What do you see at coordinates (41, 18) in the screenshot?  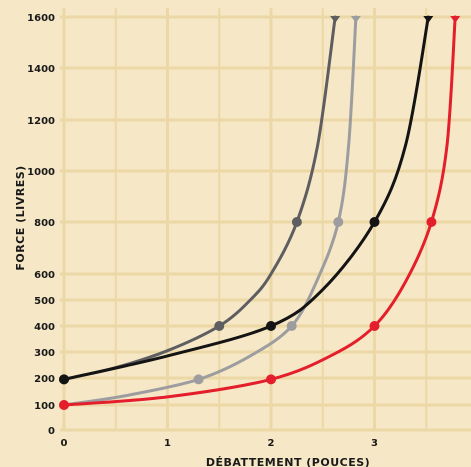 I see `y-tick-label: 1600` at bounding box center [41, 18].